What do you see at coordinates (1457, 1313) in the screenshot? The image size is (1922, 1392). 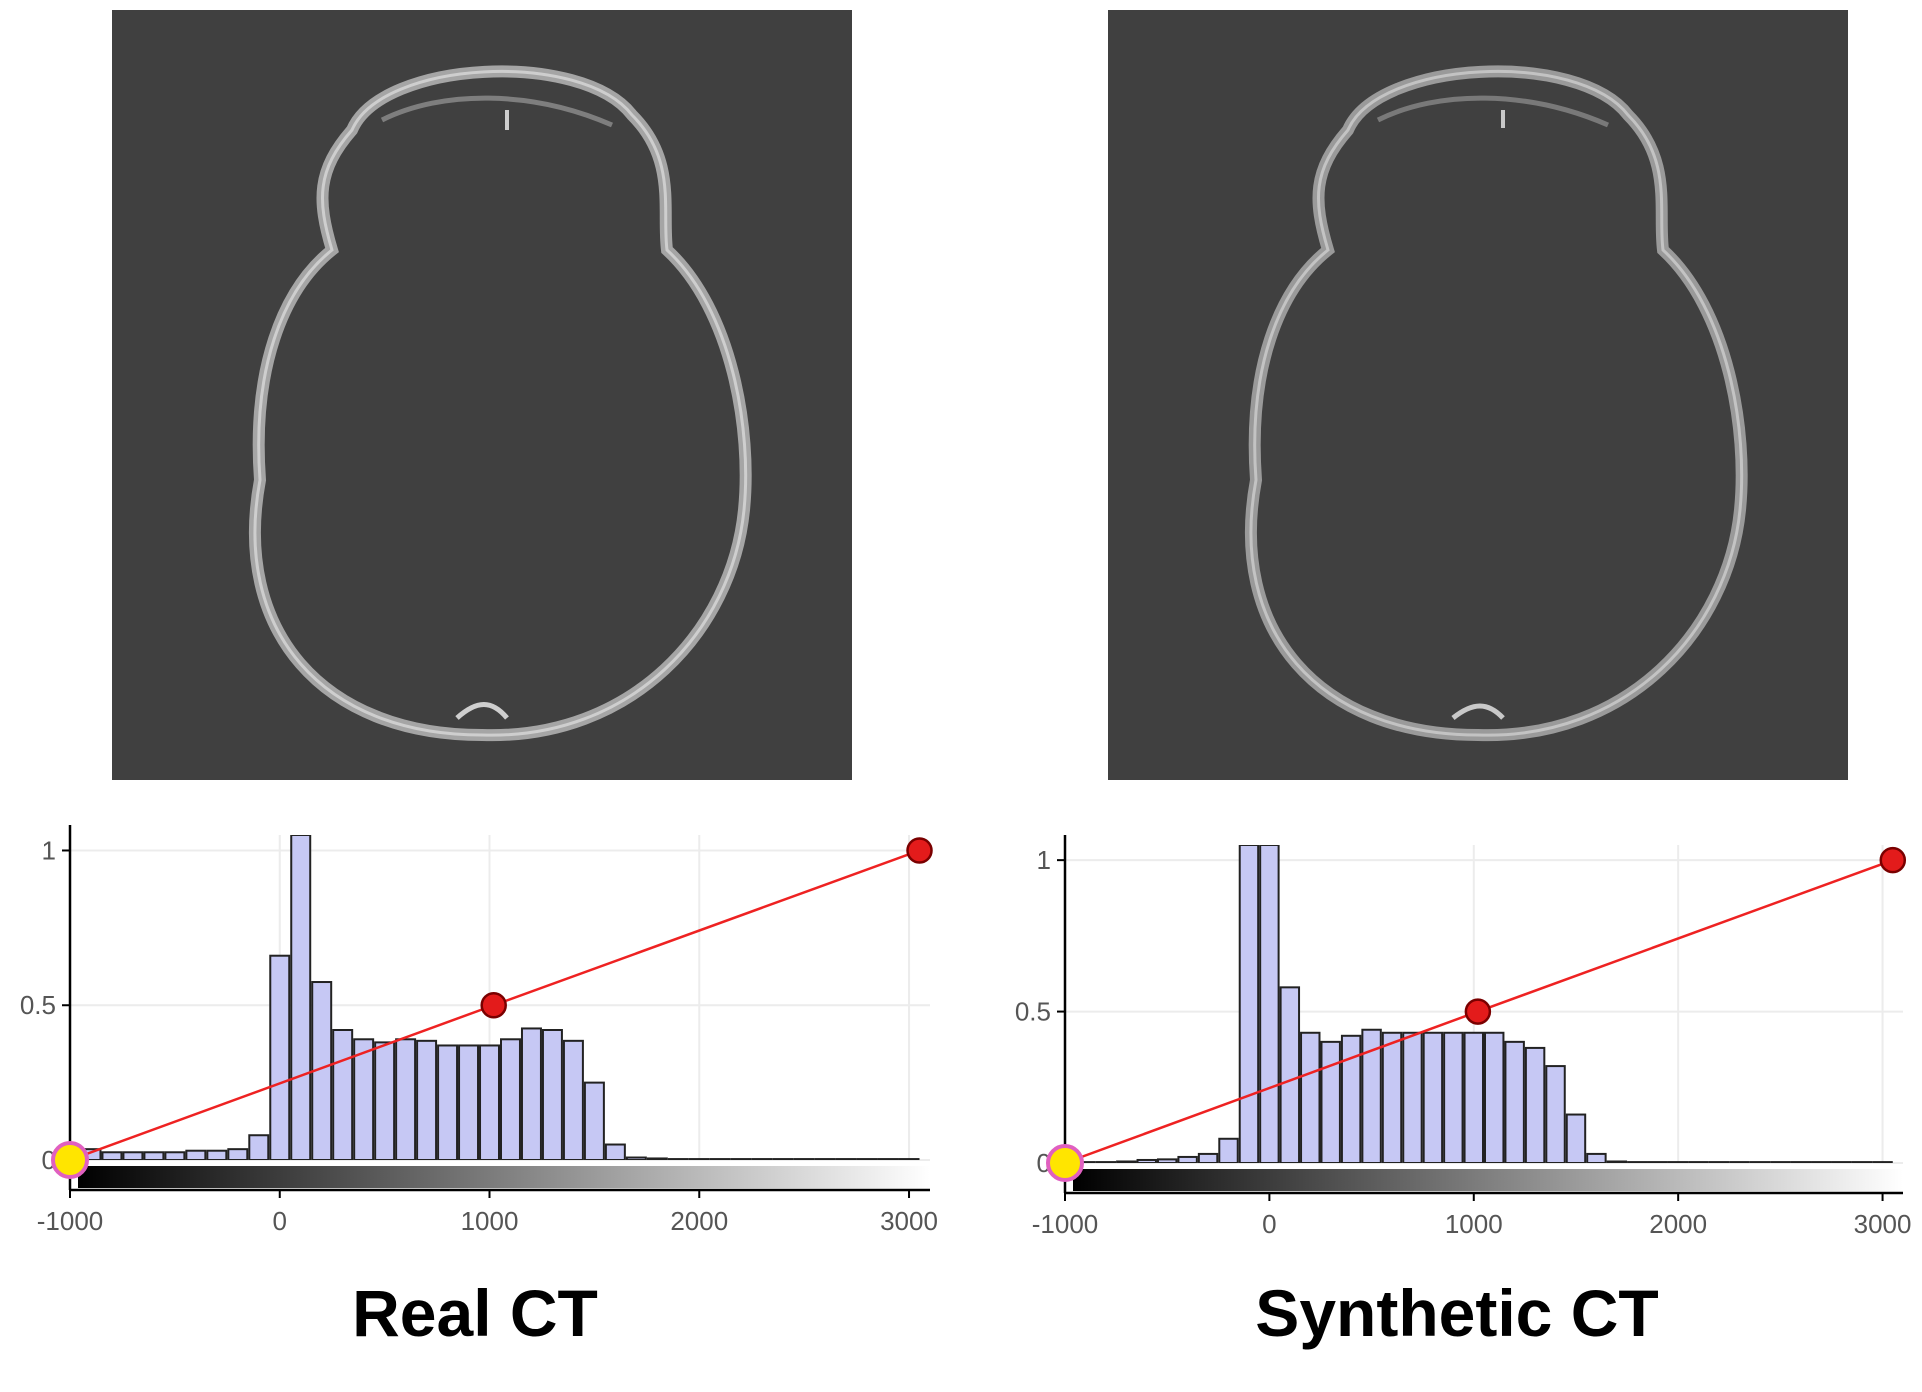 I see `caption-synthetic-ct: Synthetic CT` at bounding box center [1457, 1313].